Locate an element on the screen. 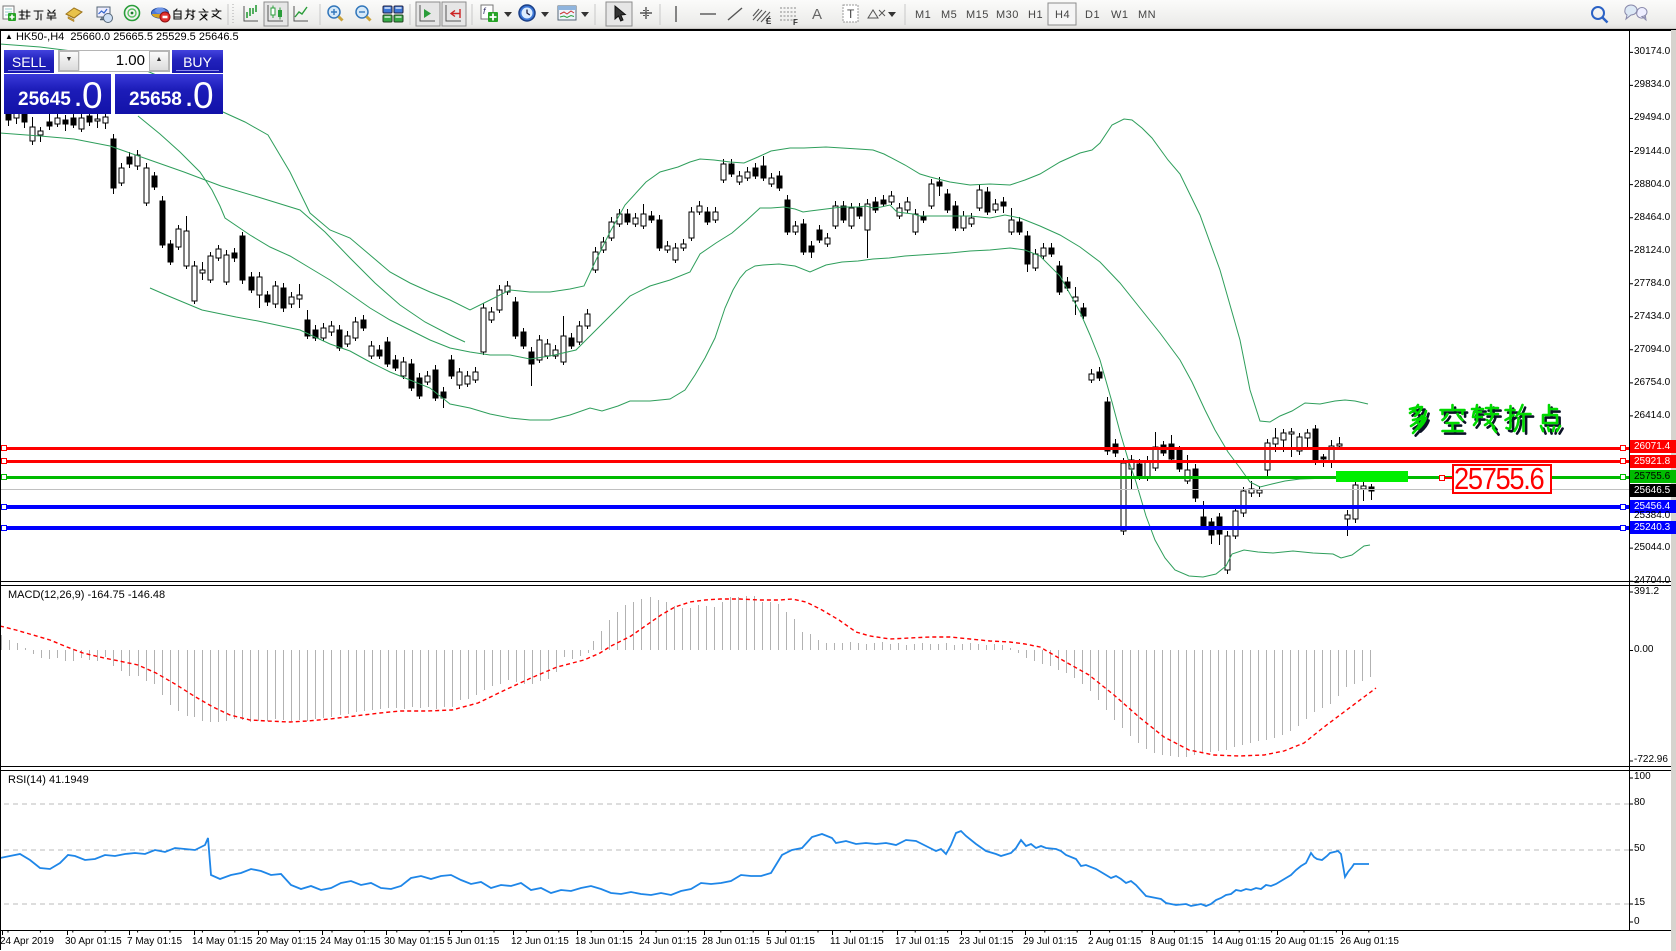 The image size is (1676, 951). svg-text: F is located at coordinates (795, 22).